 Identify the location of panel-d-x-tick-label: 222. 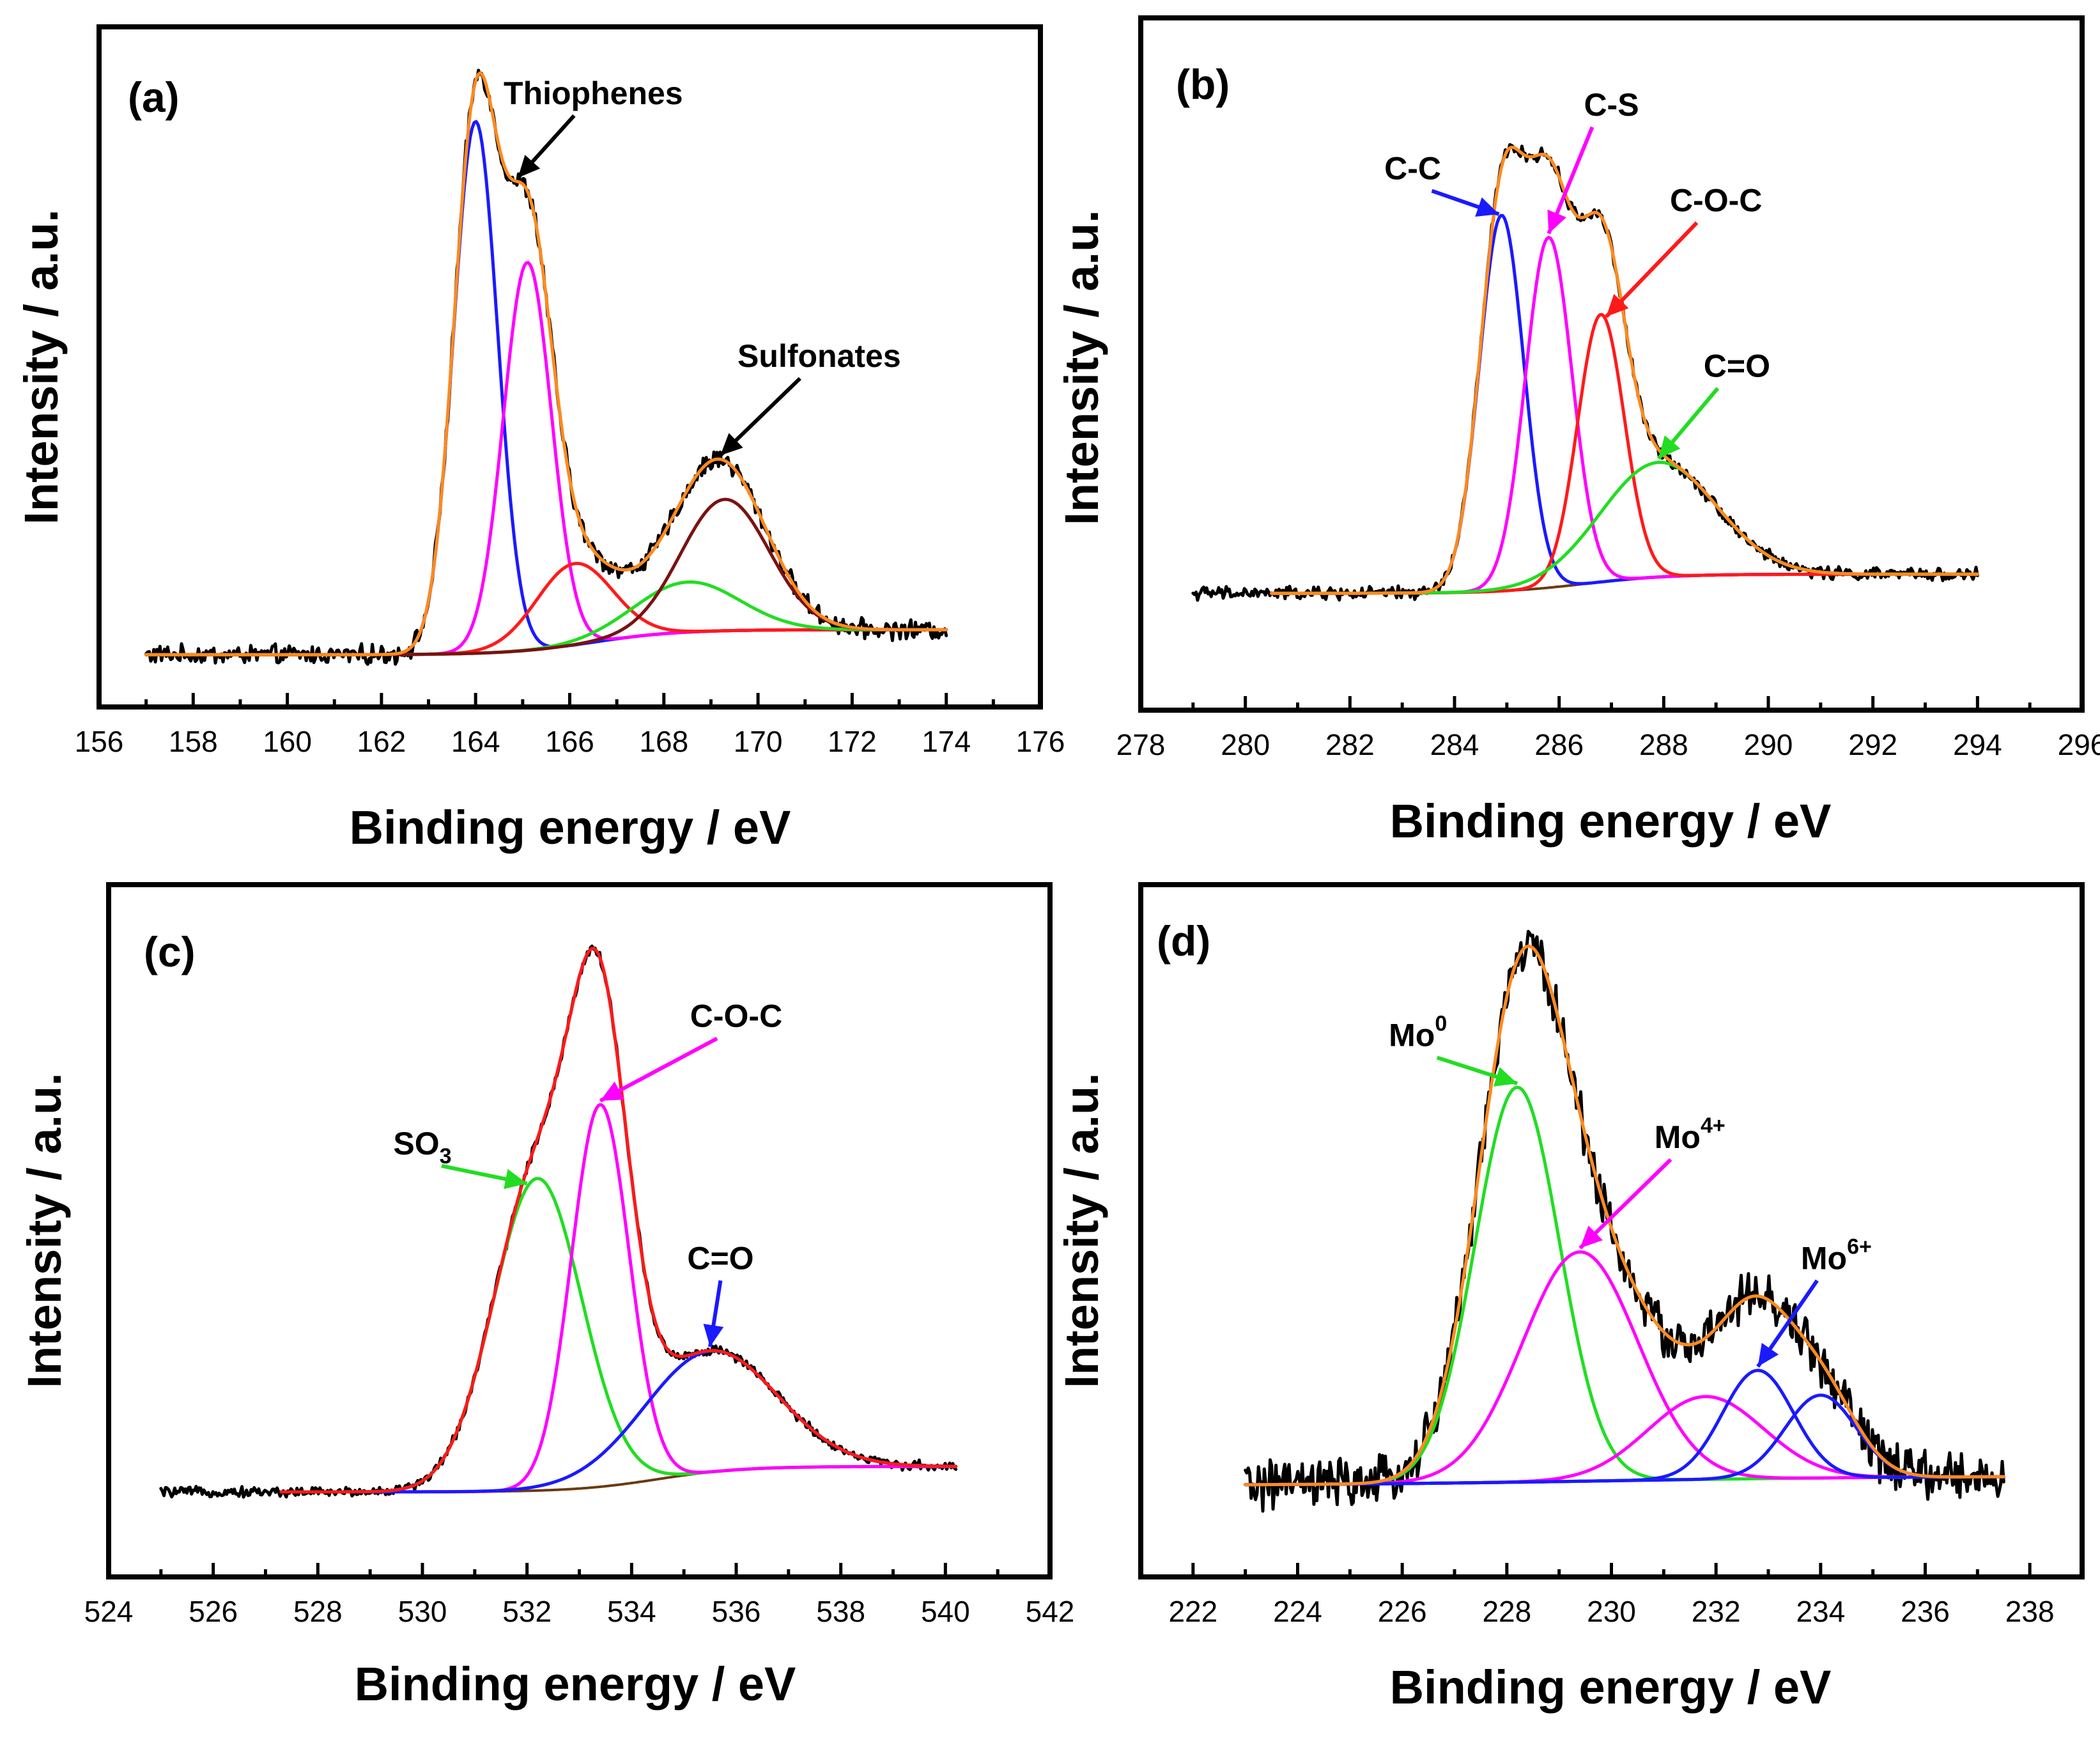
(1193, 1612).